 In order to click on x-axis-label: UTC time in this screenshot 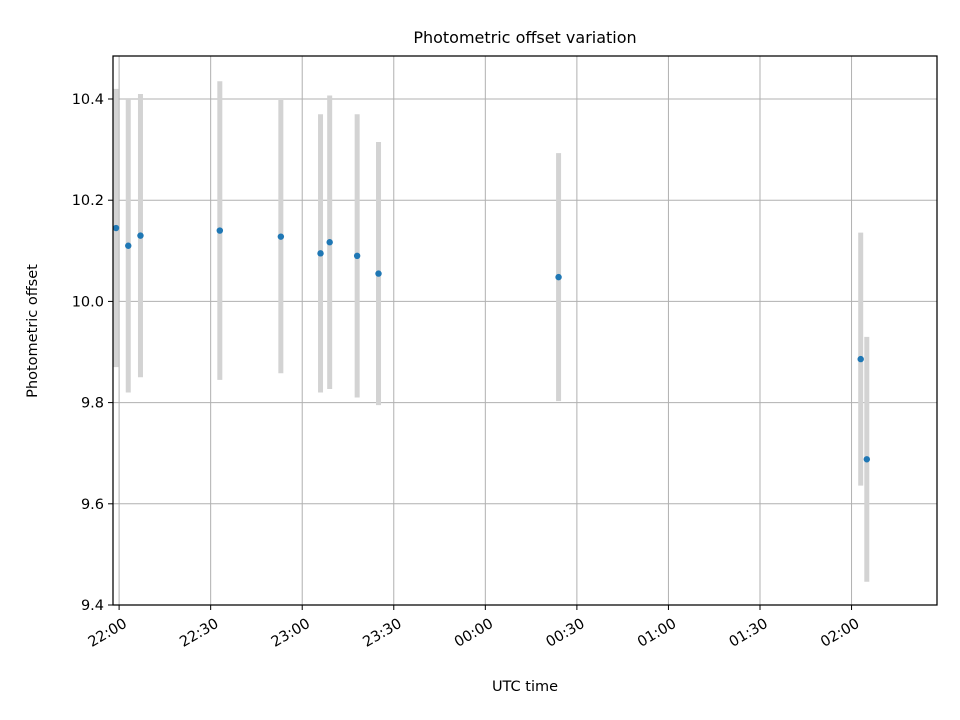, I will do `click(525, 687)`.